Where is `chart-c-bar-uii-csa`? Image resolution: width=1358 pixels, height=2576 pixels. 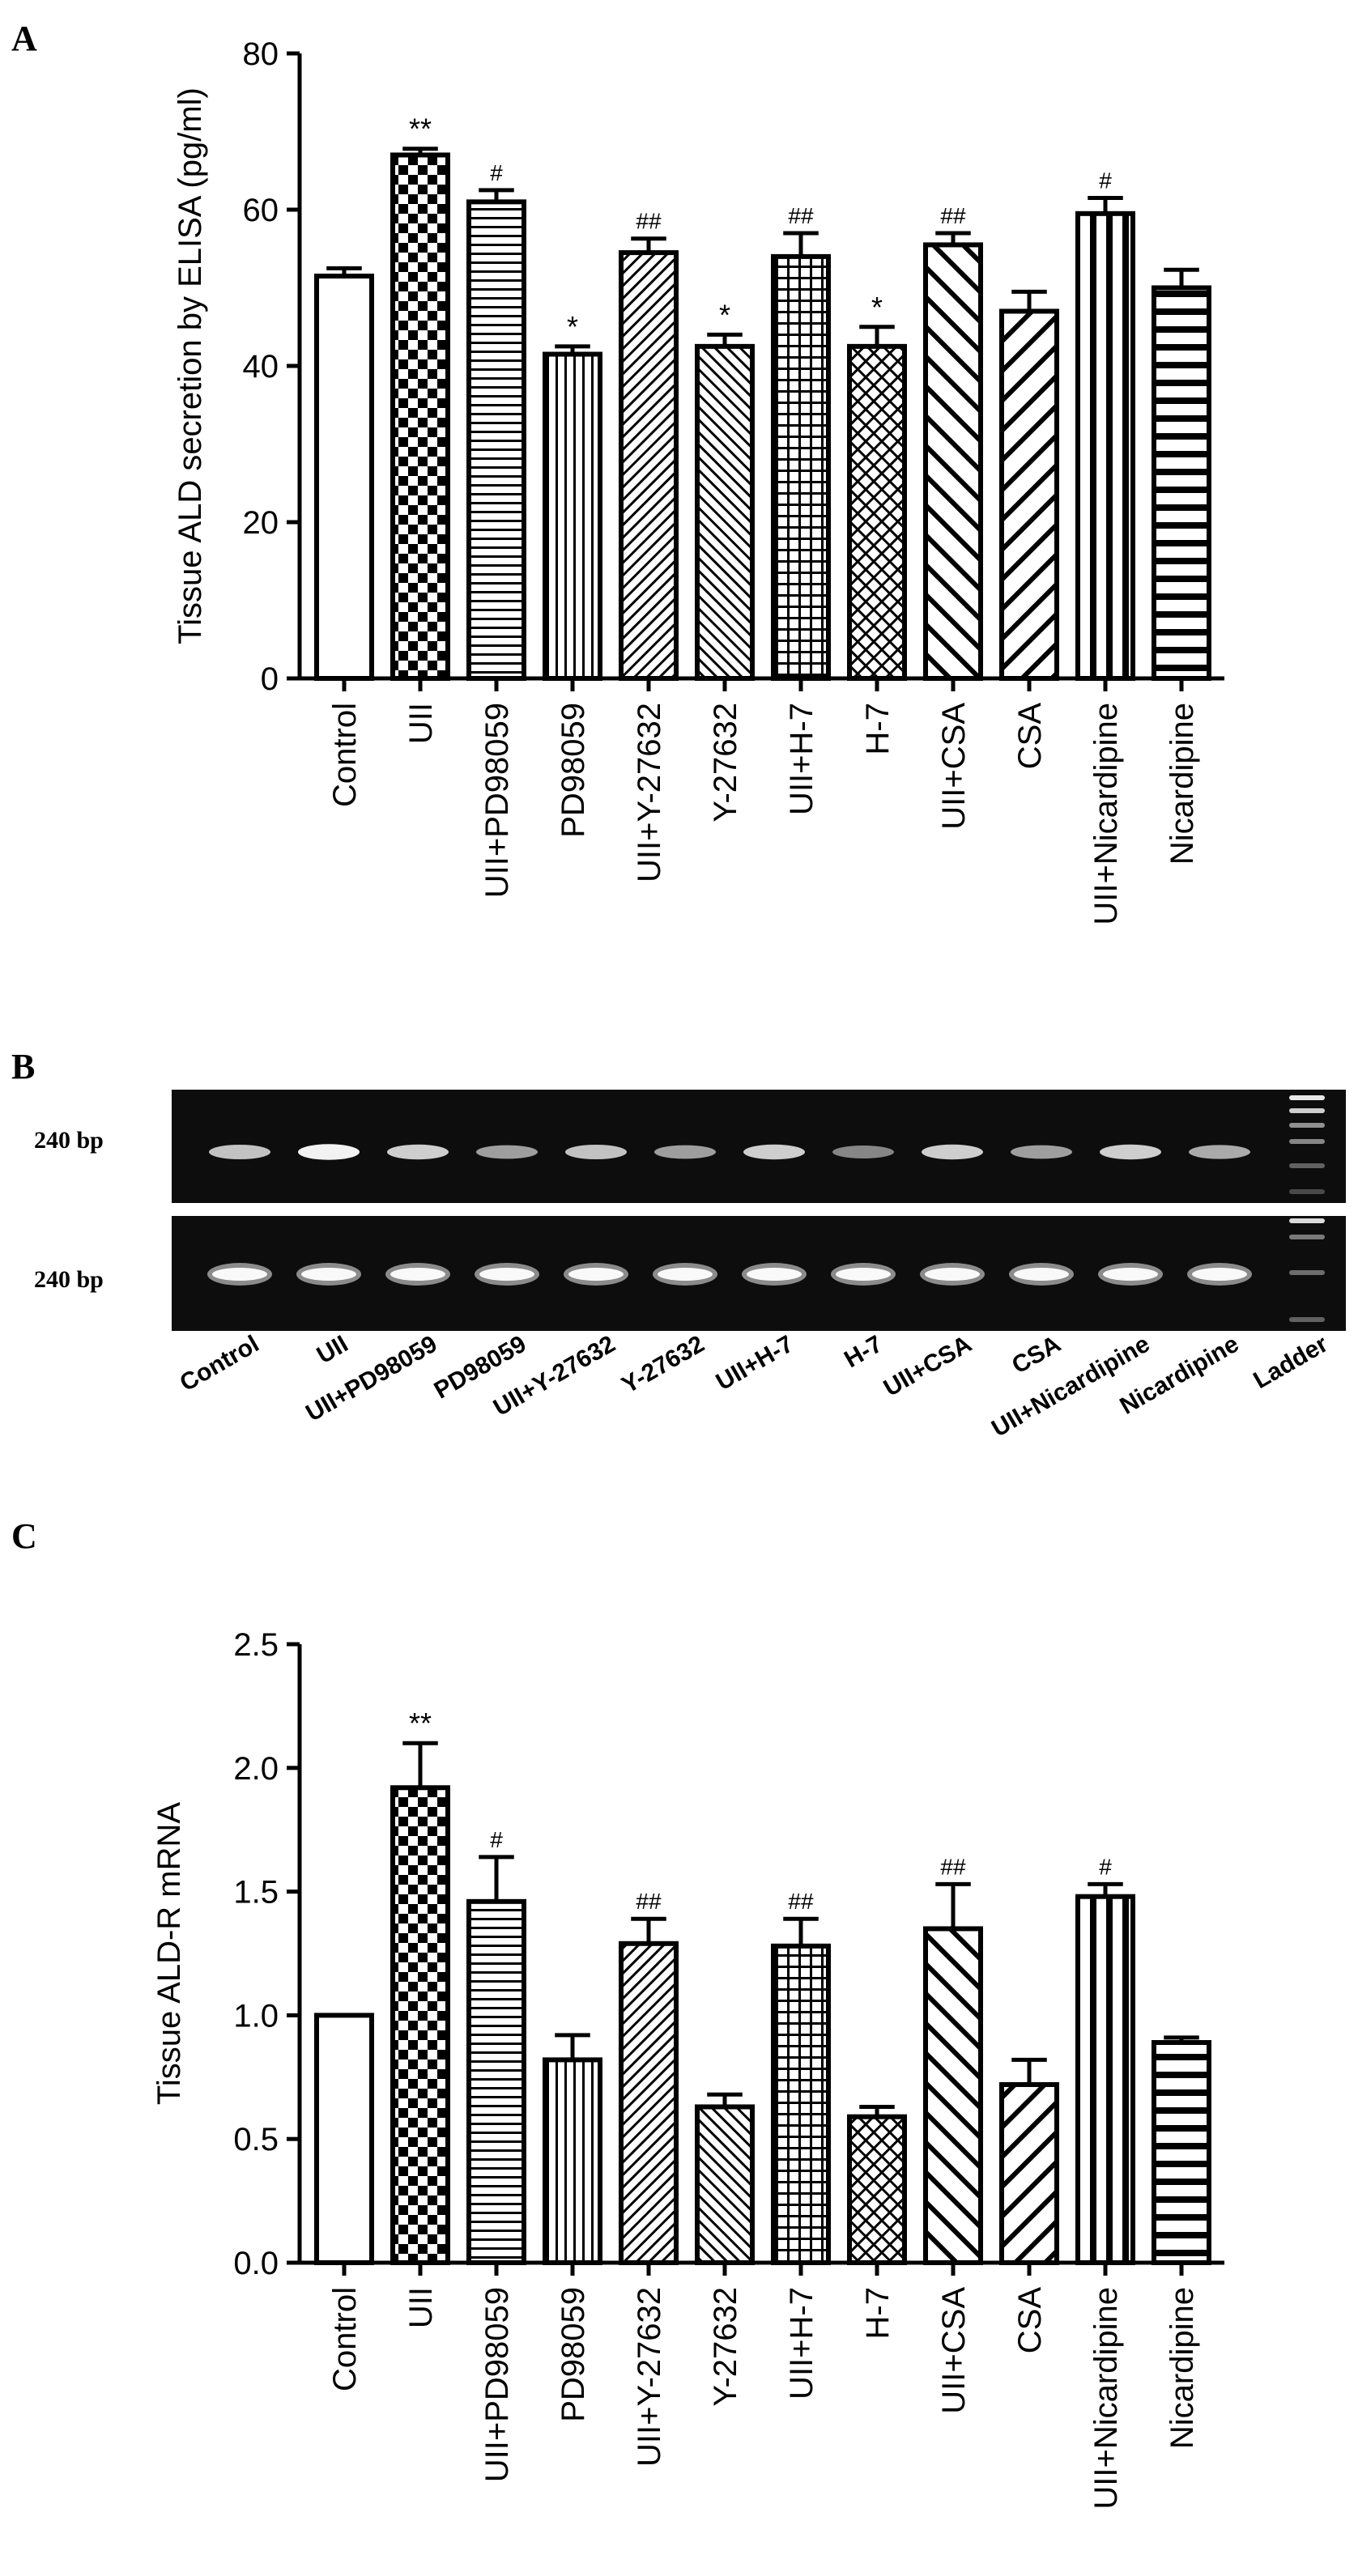
chart-c-bar-uii-csa is located at coordinates (953, 2096).